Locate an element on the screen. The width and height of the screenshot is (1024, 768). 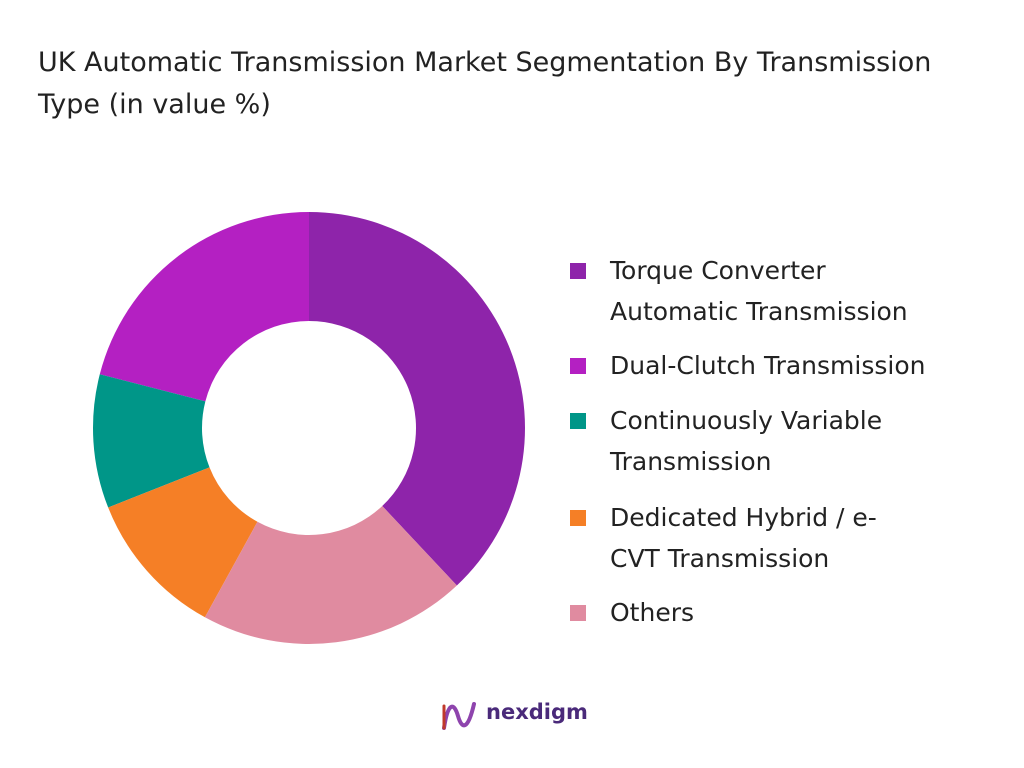
brand: nexdigm is located at coordinates (537, 712).